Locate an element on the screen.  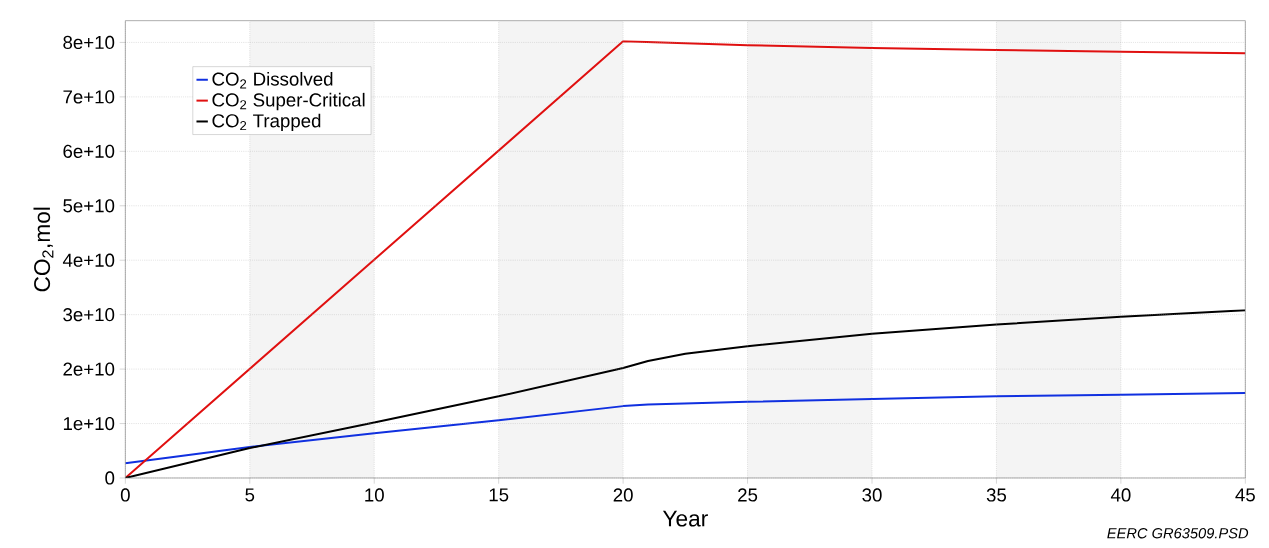
x-tick-label: 20 is located at coordinates (623, 495).